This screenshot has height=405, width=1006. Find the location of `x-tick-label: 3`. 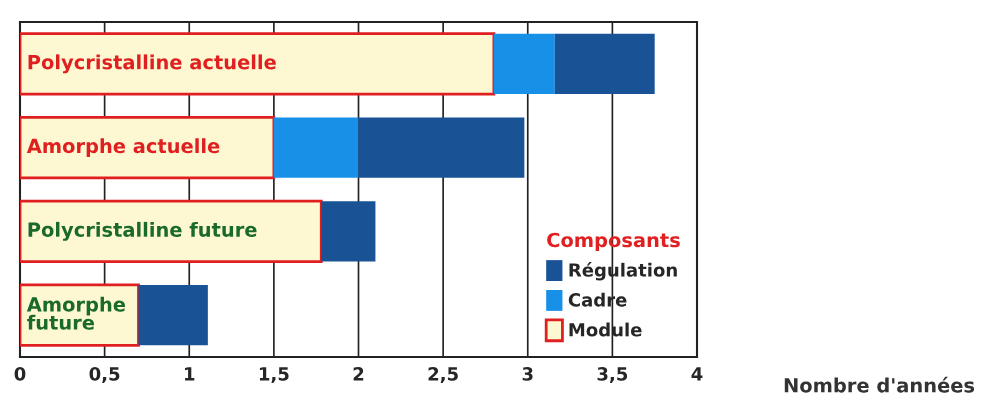

x-tick-label: 3 is located at coordinates (527, 374).